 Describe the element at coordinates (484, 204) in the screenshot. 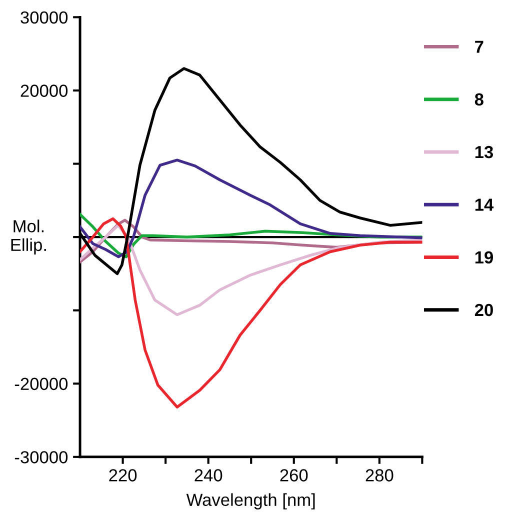

I see `legend-label: 14` at that location.